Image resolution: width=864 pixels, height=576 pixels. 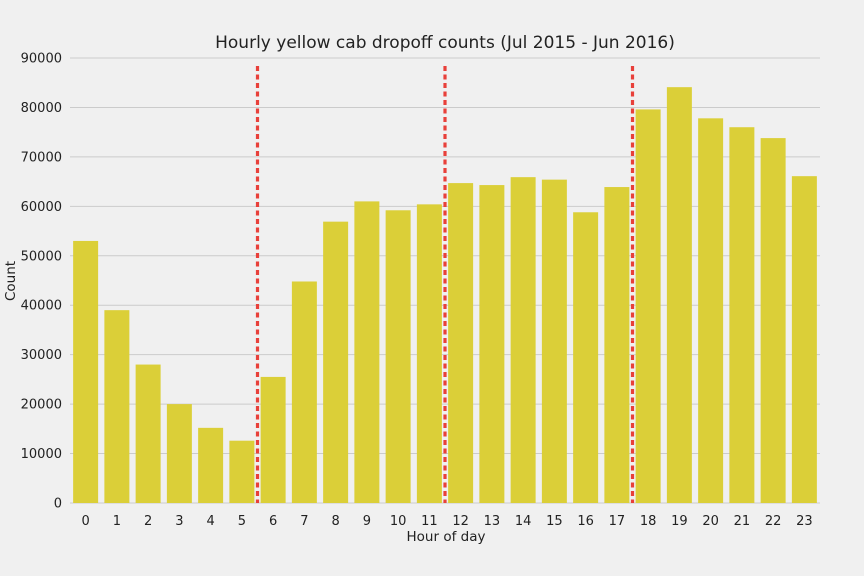 What do you see at coordinates (648, 521) in the screenshot?
I see `x-tick-label: 18` at bounding box center [648, 521].